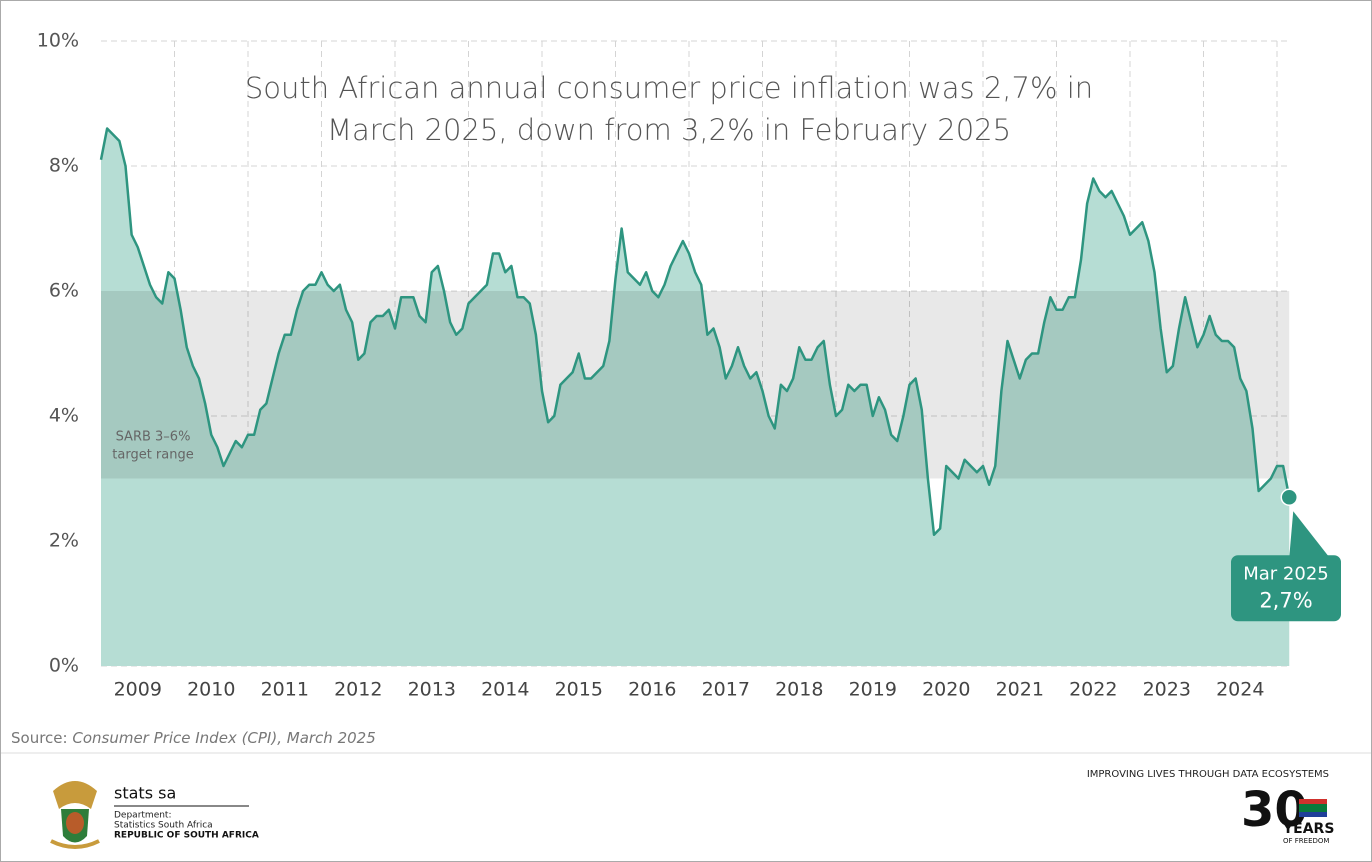 Image resolution: width=1372 pixels, height=862 pixels. What do you see at coordinates (64, 416) in the screenshot?
I see `y-tick-label: 4%` at bounding box center [64, 416].